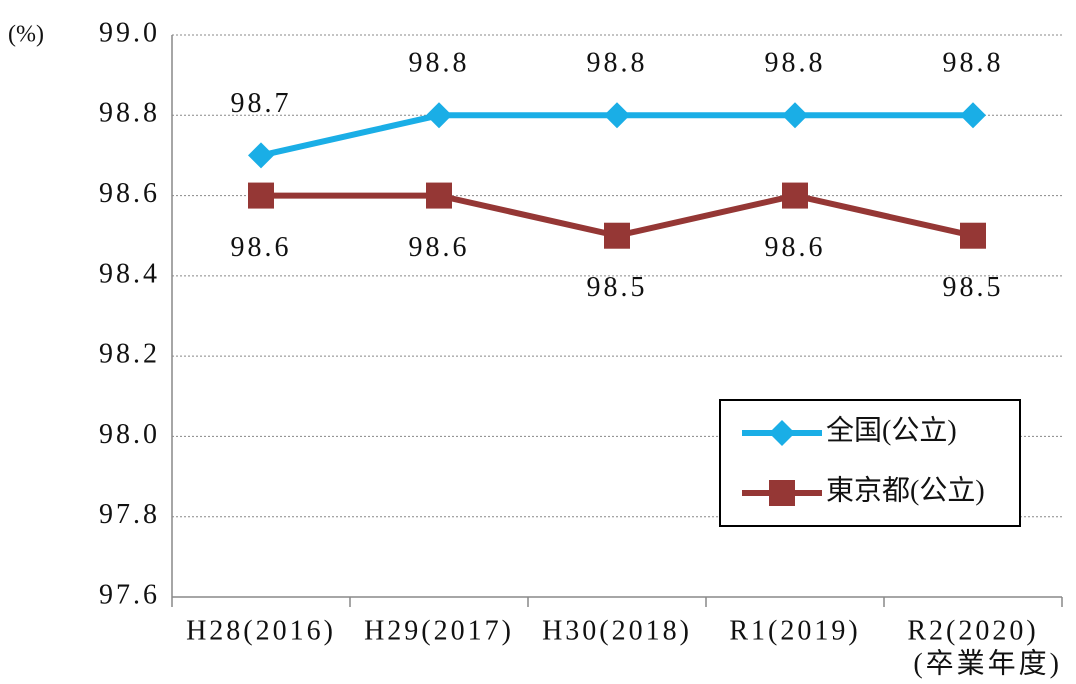 The height and width of the screenshot is (684, 1076). Describe the element at coordinates (261, 103) in the screenshot. I see `data-label: 98.7` at that location.